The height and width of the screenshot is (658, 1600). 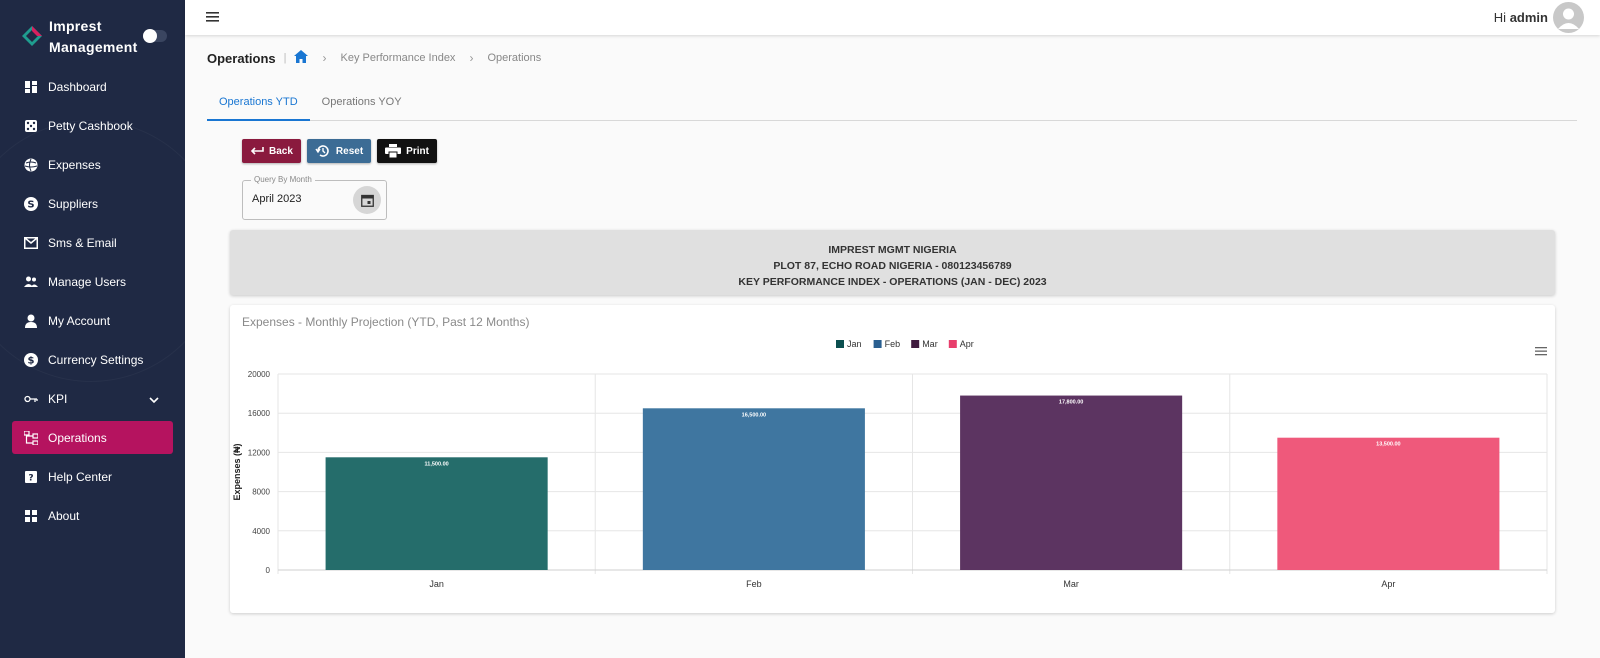 I want to click on sidebar-item-label: Operations, so click(x=77, y=437).